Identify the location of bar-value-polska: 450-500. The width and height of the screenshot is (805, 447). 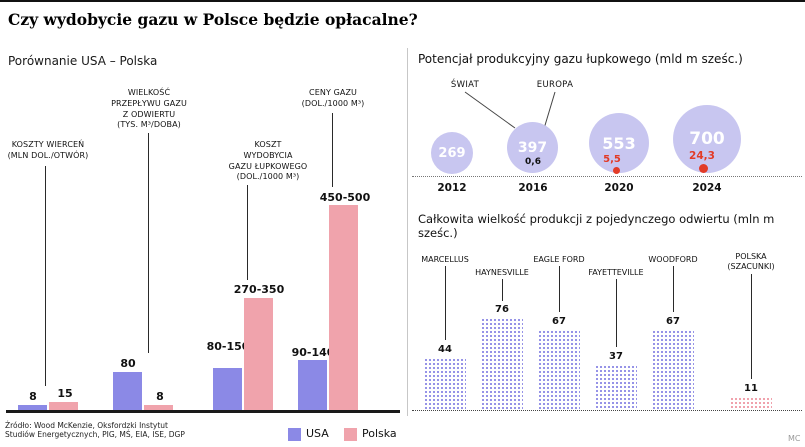
(345, 197).